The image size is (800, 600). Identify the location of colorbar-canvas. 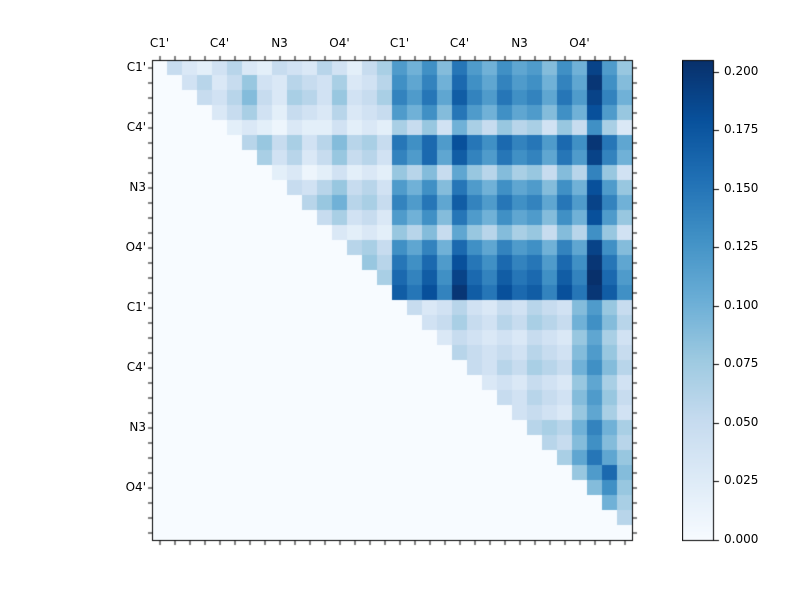
(704, 300).